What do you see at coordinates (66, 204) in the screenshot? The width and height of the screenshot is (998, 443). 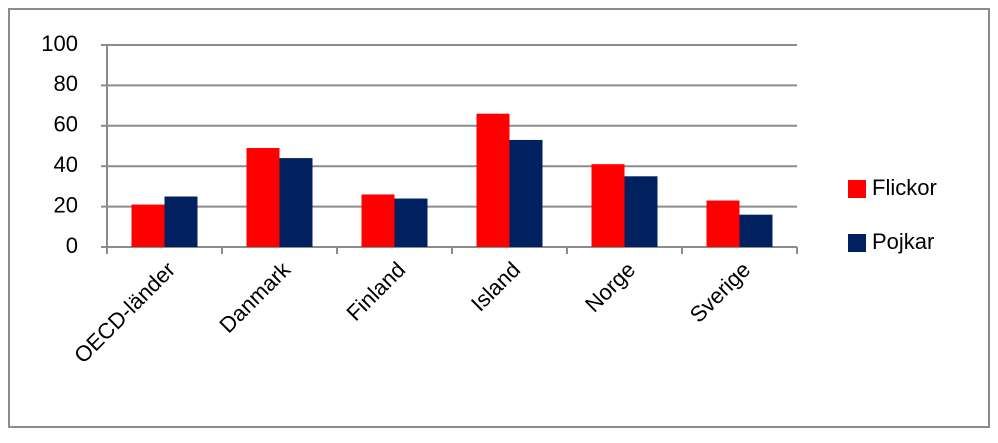 I see `y-tick-label: 20` at bounding box center [66, 204].